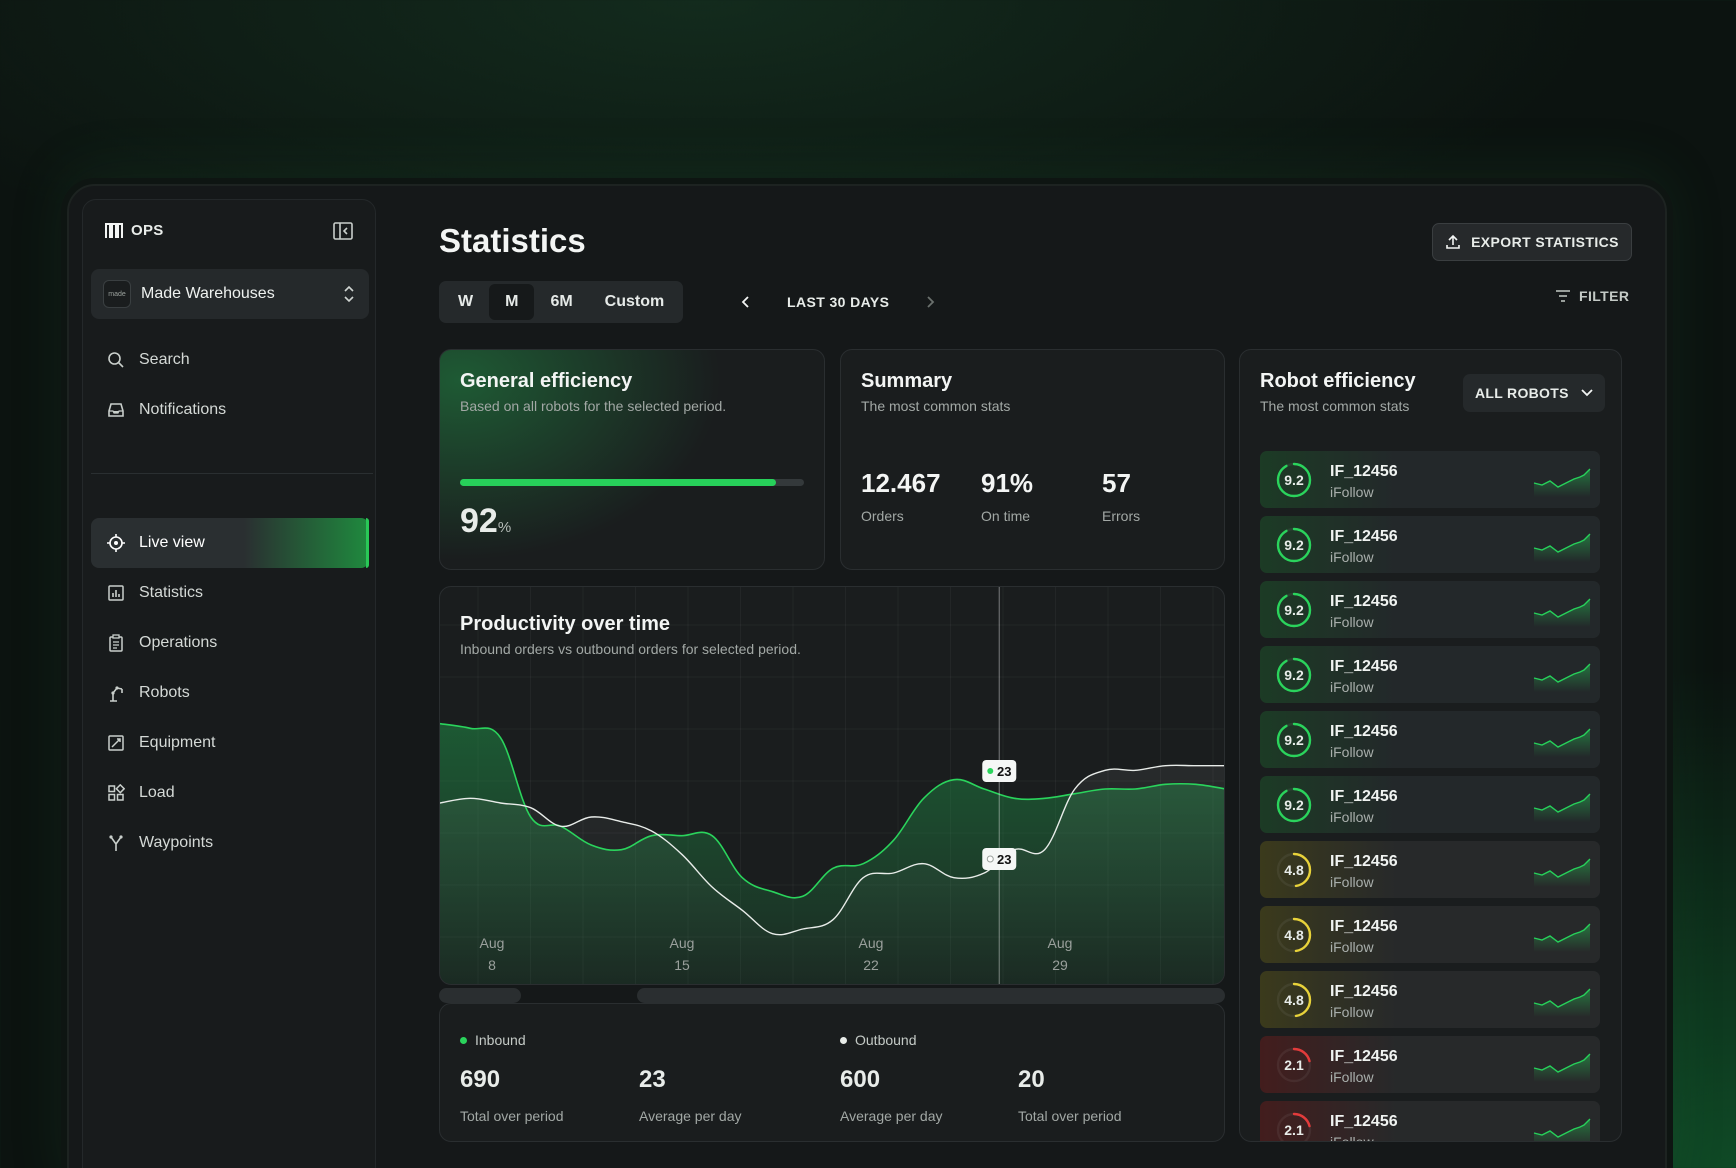 The width and height of the screenshot is (1736, 1168). Describe the element at coordinates (1007, 483) in the screenshot. I see `stat-value: 91%` at that location.